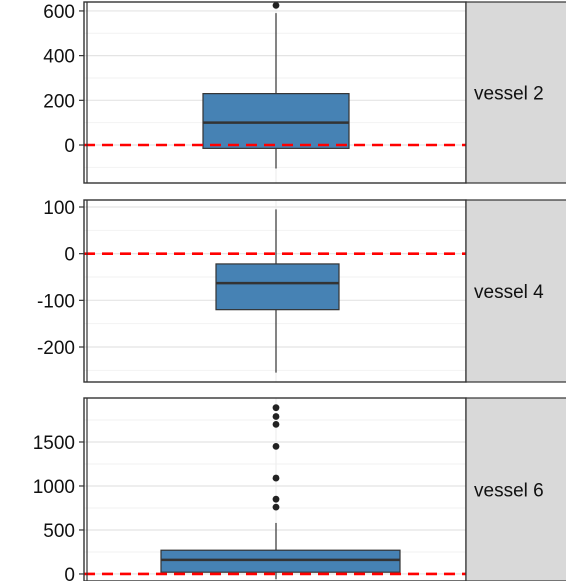  Describe the element at coordinates (54, 487) in the screenshot. I see `y-tick-label: 1000` at that location.